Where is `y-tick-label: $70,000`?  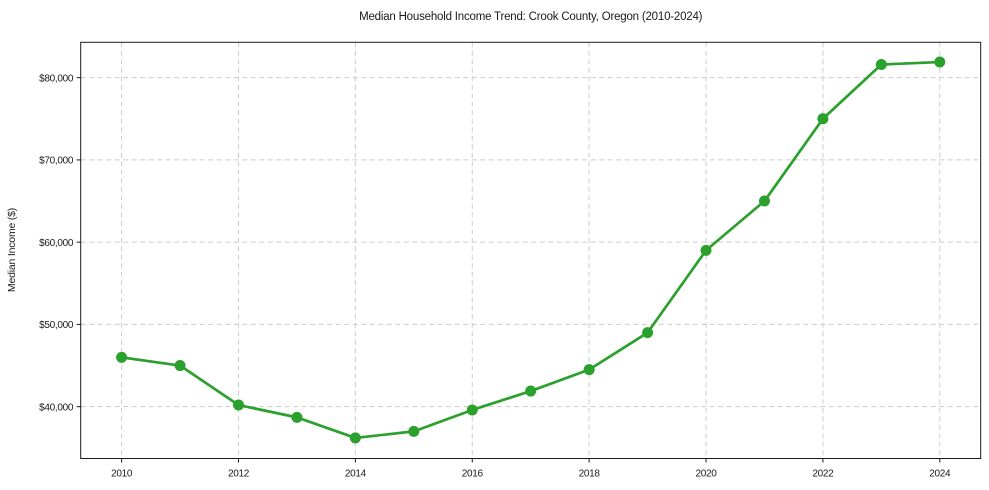 y-tick-label: $70,000 is located at coordinates (56, 161).